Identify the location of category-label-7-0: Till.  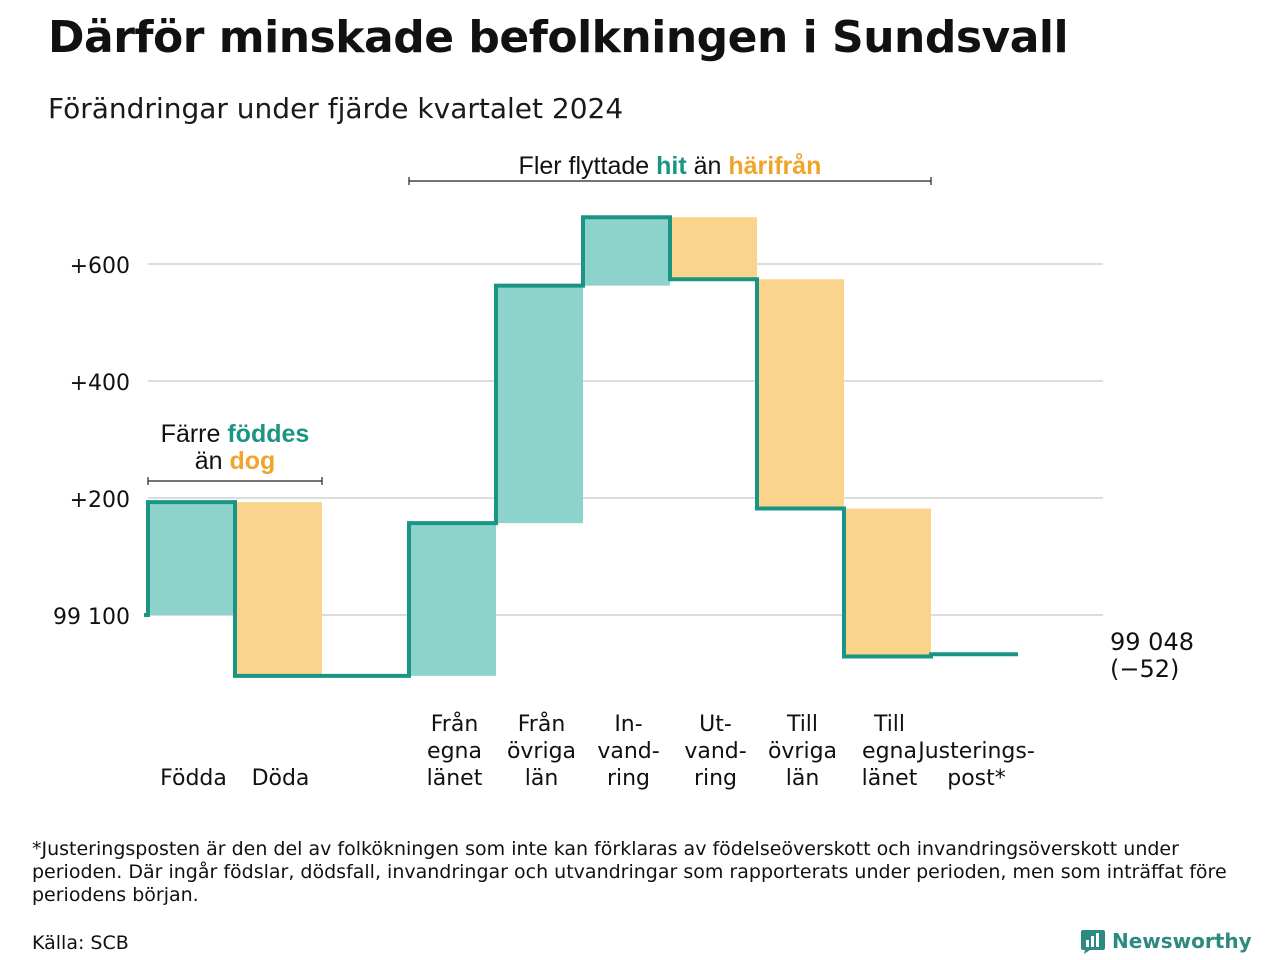
(802, 724).